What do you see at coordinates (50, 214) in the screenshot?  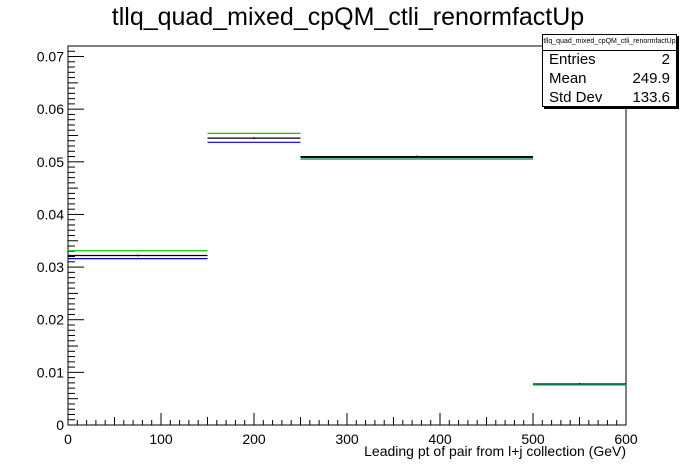 I see `y-tick-label: 0.04` at bounding box center [50, 214].